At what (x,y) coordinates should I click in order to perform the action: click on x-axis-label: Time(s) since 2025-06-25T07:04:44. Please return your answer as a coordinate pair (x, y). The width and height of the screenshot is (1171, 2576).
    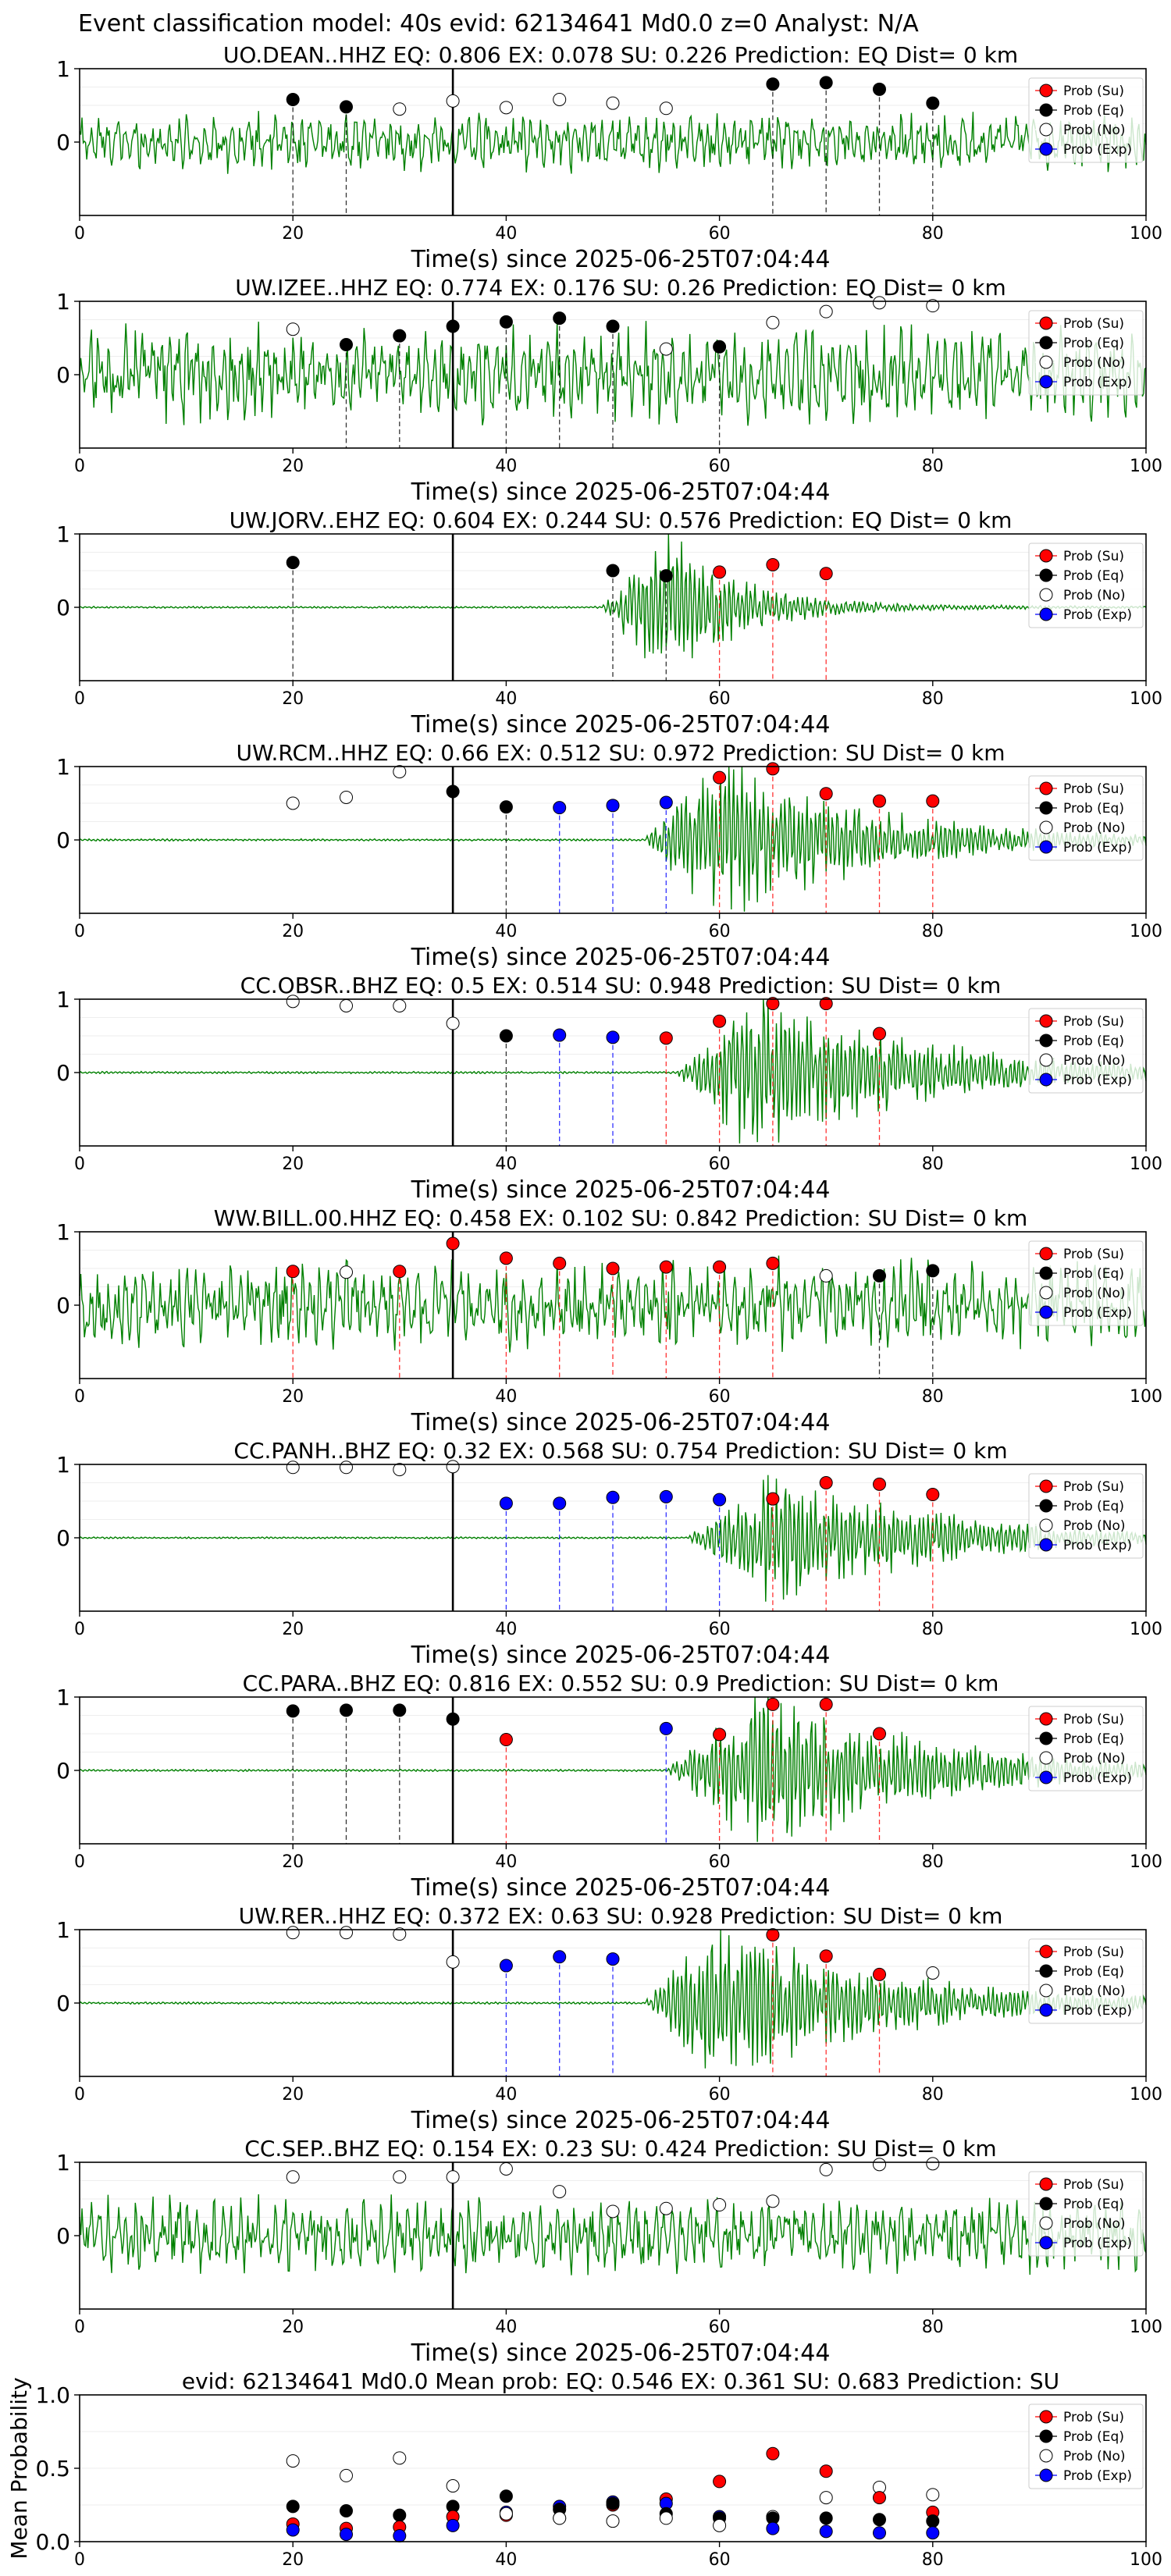
    Looking at the image, I should click on (621, 2353).